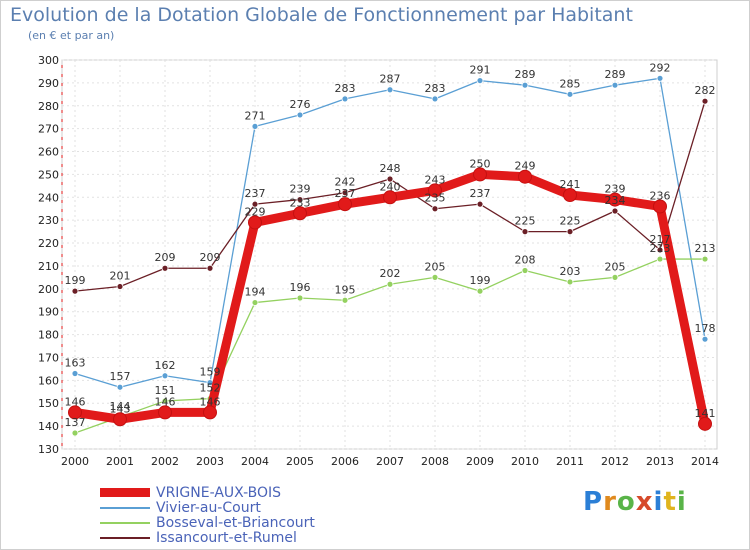  I want to click on data-label: 163, so click(75, 362).